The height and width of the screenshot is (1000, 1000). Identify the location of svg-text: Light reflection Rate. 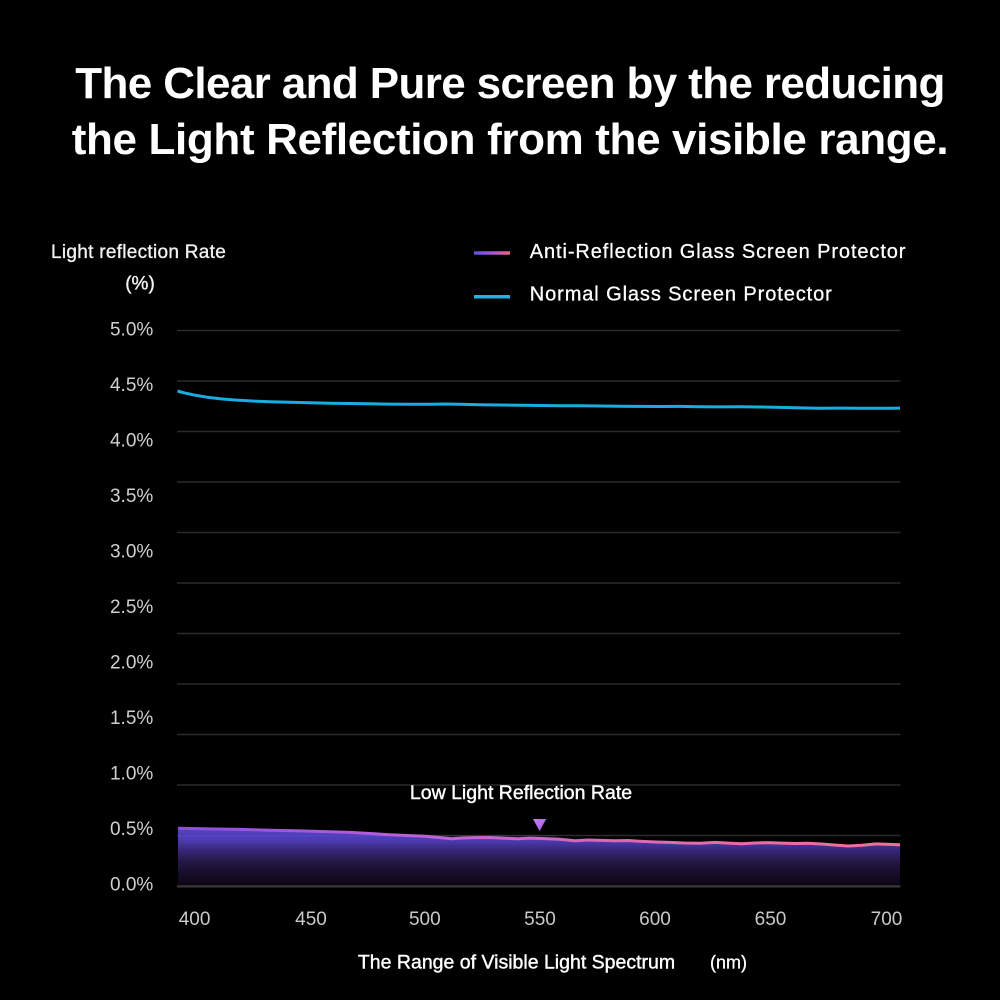
(138, 252).